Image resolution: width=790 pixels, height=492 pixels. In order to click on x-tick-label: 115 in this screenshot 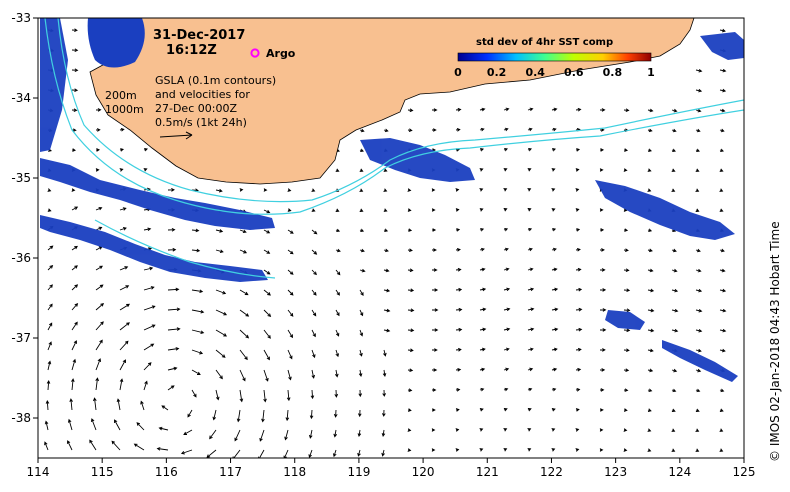, I will do `click(102, 472)`.